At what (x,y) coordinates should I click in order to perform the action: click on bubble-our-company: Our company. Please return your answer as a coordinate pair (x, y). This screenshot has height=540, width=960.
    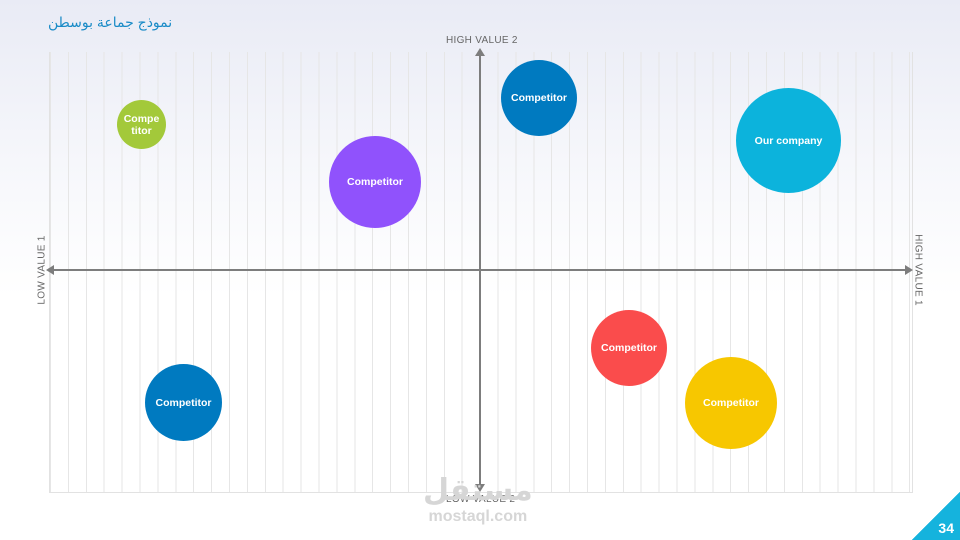
    Looking at the image, I should click on (788, 140).